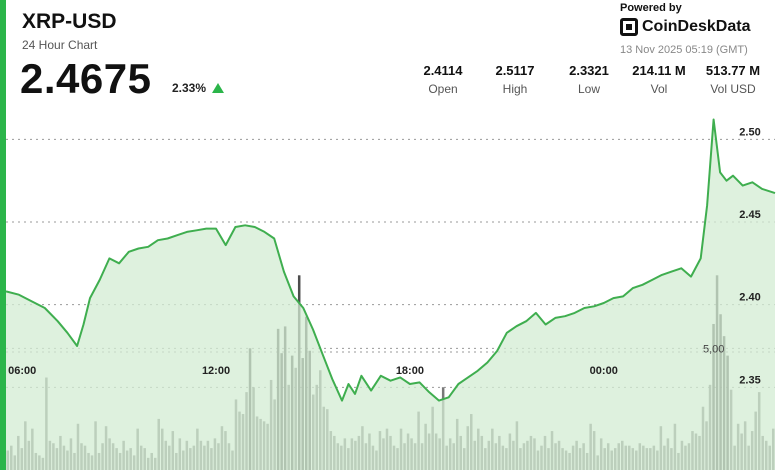 This screenshot has width=780, height=470. Describe the element at coordinates (3, 235) in the screenshot. I see `left-accent-bar` at that location.